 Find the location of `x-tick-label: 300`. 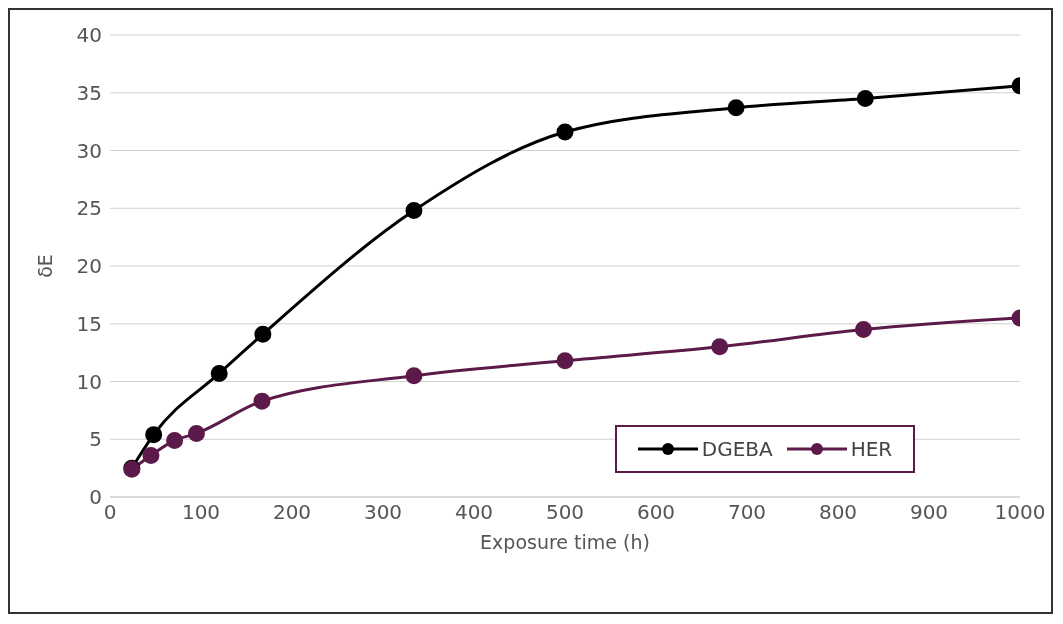

x-tick-label: 300 is located at coordinates (383, 512).